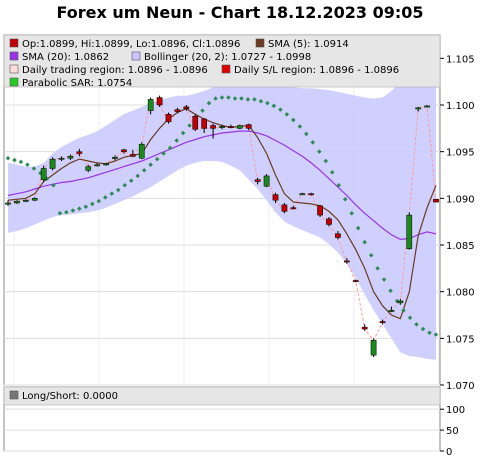 This screenshot has height=457, width=480. What do you see at coordinates (77, 83) in the screenshot?
I see `legend-sar: Parabolic SAR: 1.0754` at bounding box center [77, 83].